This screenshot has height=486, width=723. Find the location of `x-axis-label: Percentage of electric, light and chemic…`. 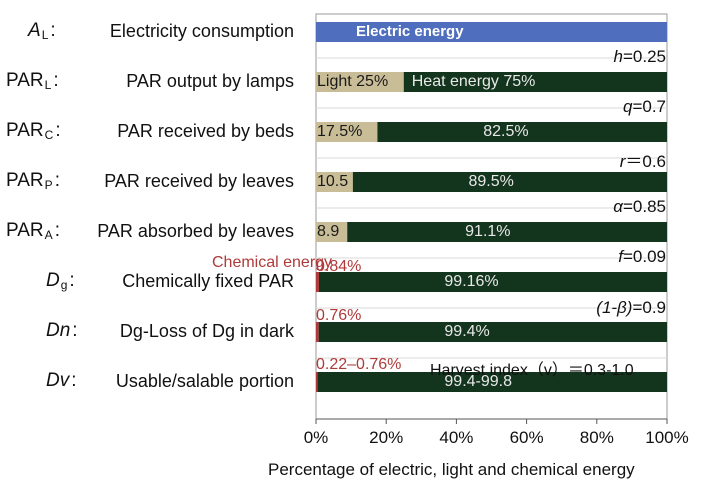

x-axis-label: Percentage of electric, light and chemic… is located at coordinates (451, 469).